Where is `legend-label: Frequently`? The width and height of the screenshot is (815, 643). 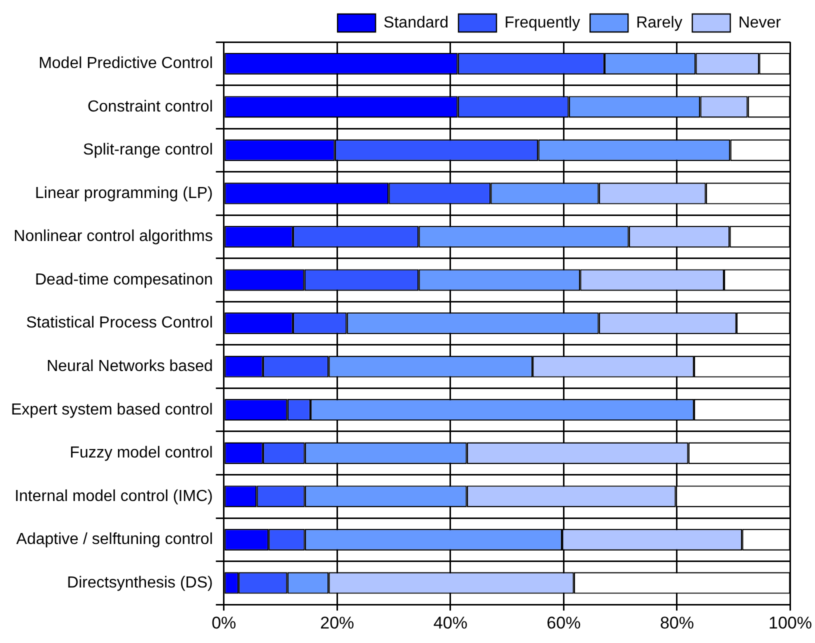 legend-label: Frequently is located at coordinates (542, 23).